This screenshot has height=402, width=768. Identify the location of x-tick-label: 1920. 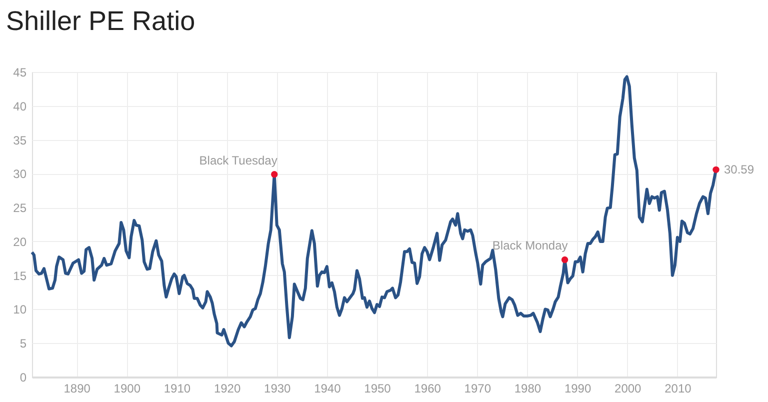
(227, 389).